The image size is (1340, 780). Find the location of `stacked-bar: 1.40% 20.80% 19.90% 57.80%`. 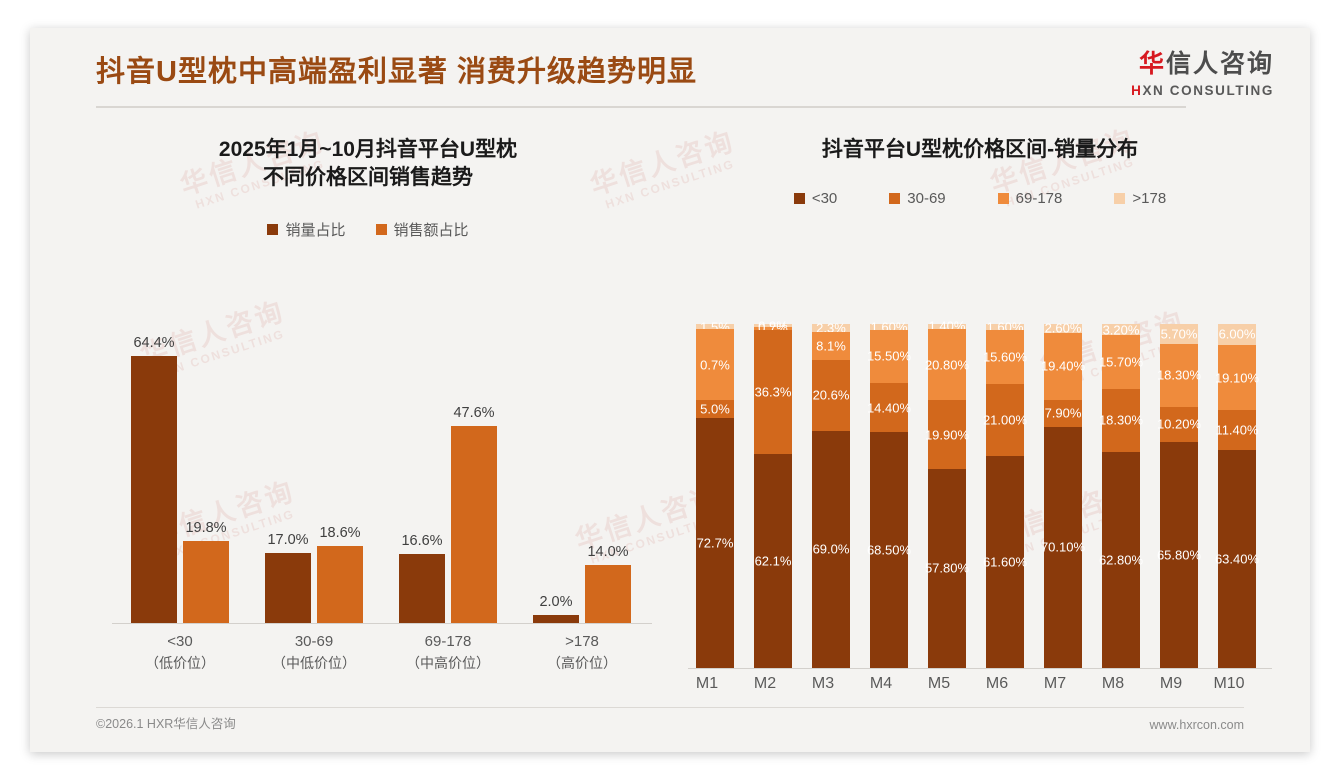

stacked-bar: 1.40% 20.80% 19.90% 57.80% is located at coordinates (947, 493).